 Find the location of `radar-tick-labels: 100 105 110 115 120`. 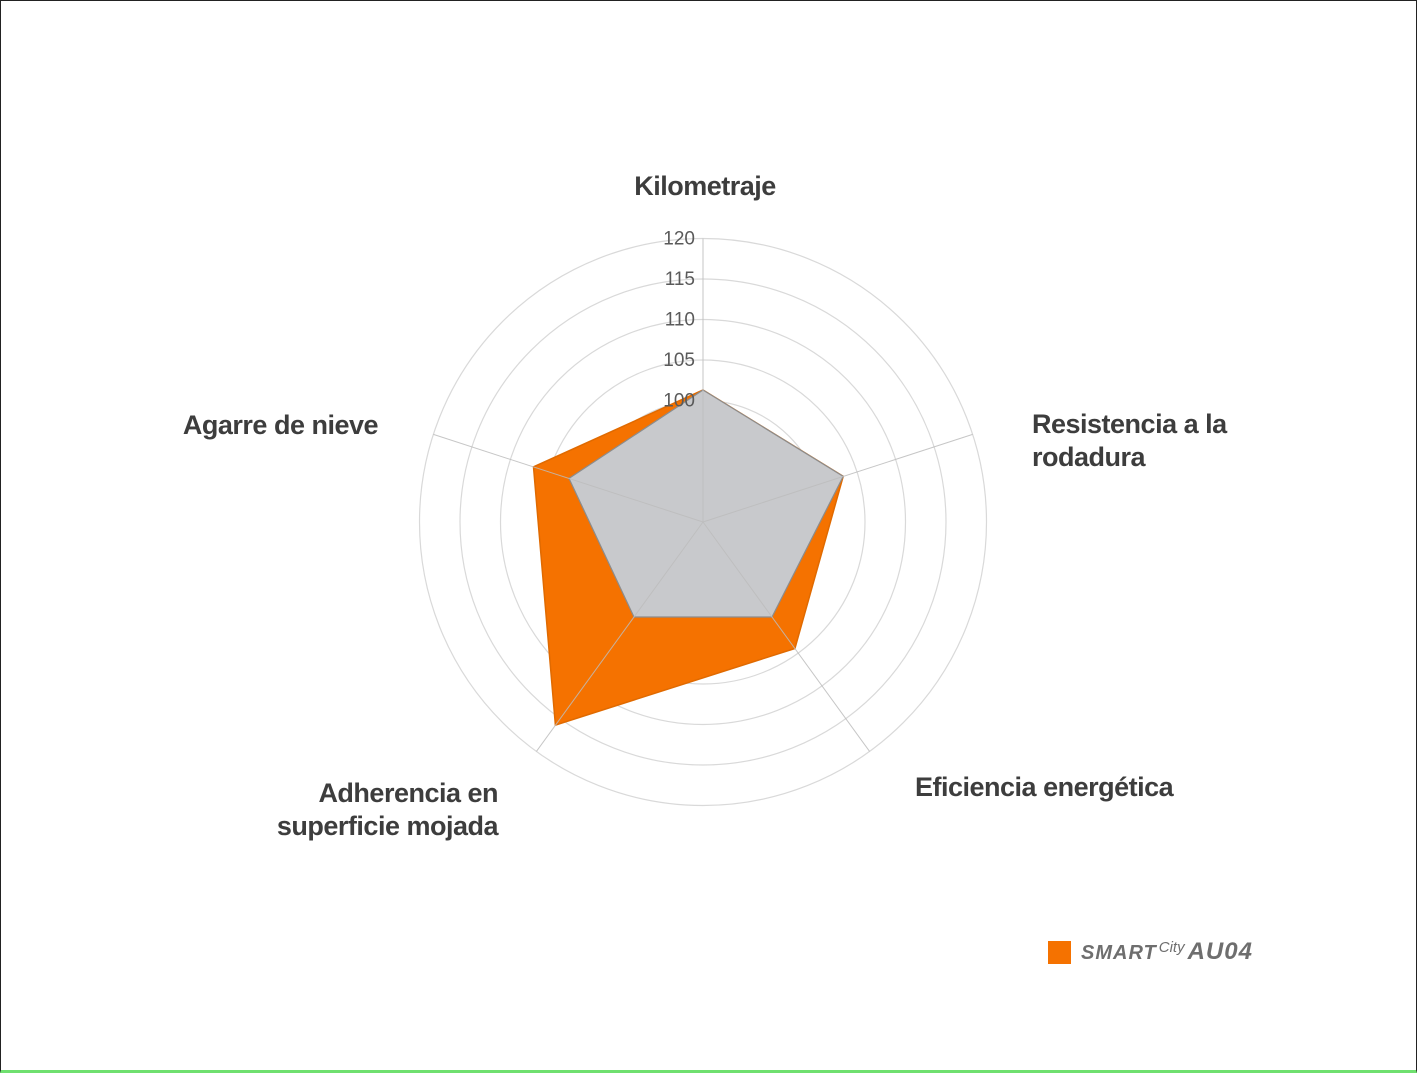

radar-tick-labels: 100 105 110 115 120 is located at coordinates (679, 320).